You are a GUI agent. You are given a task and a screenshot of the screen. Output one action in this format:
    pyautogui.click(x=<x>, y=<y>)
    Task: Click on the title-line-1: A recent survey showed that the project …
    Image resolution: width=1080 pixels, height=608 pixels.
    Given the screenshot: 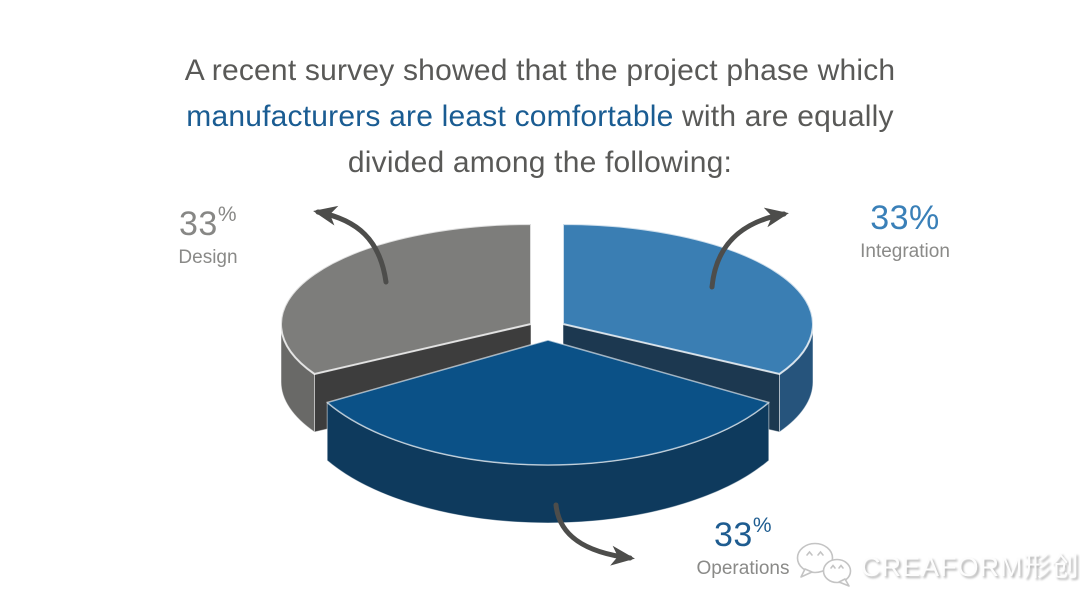 What is the action you would take?
    pyautogui.click(x=540, y=70)
    